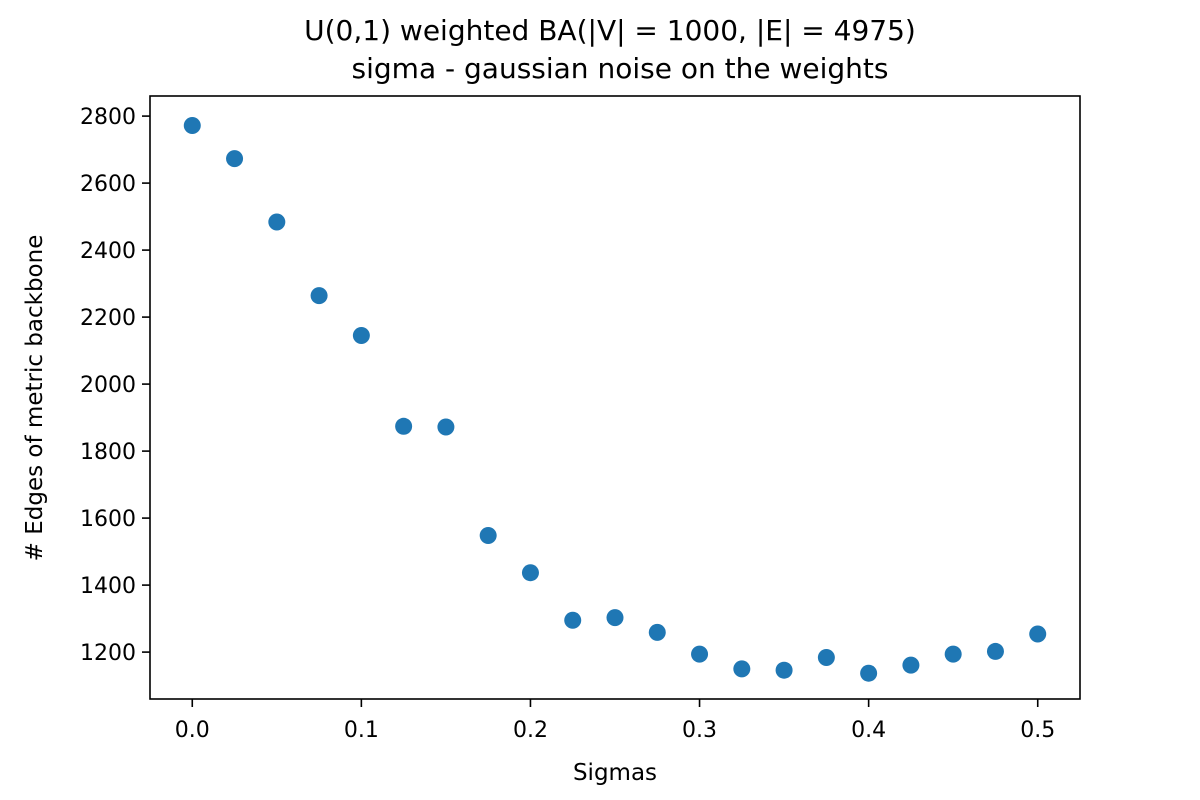 The image size is (1200, 800). I want to click on x-axis: 0.0 0.1 0.2 0.3 0.4 0.5, so click(615, 721).